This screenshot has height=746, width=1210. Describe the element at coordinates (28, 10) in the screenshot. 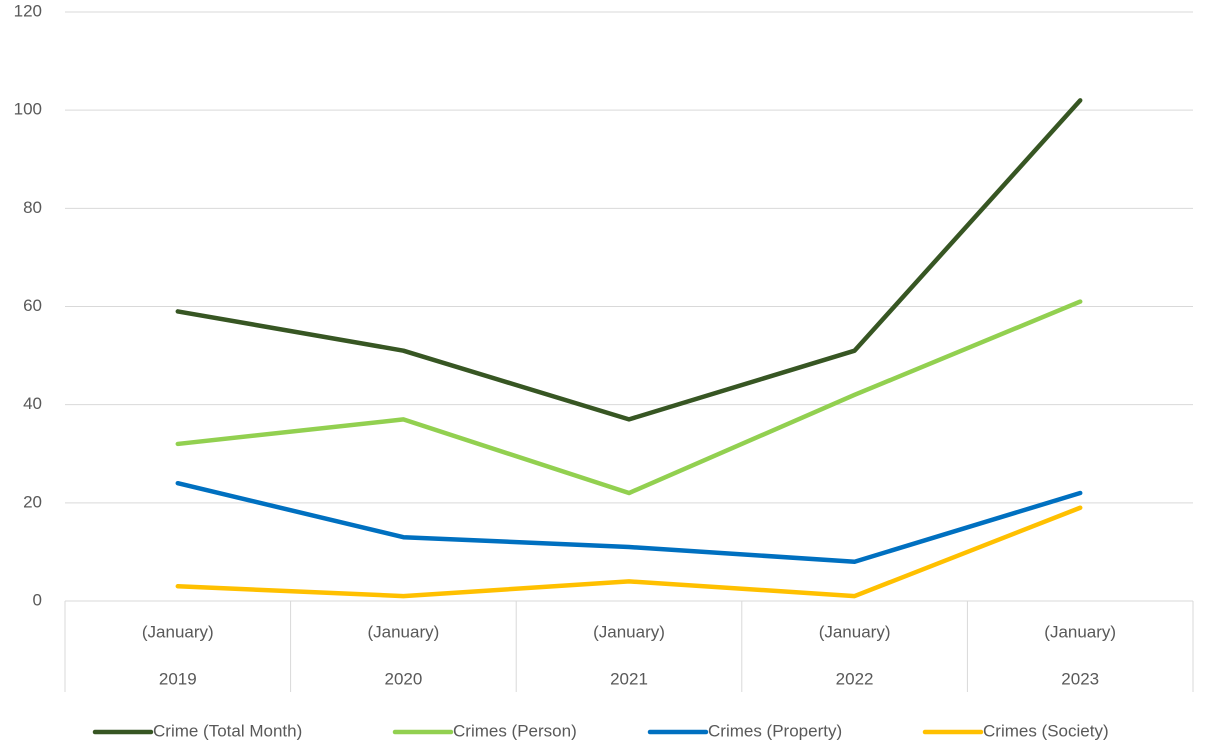

I see `y-tick-label: 120` at that location.